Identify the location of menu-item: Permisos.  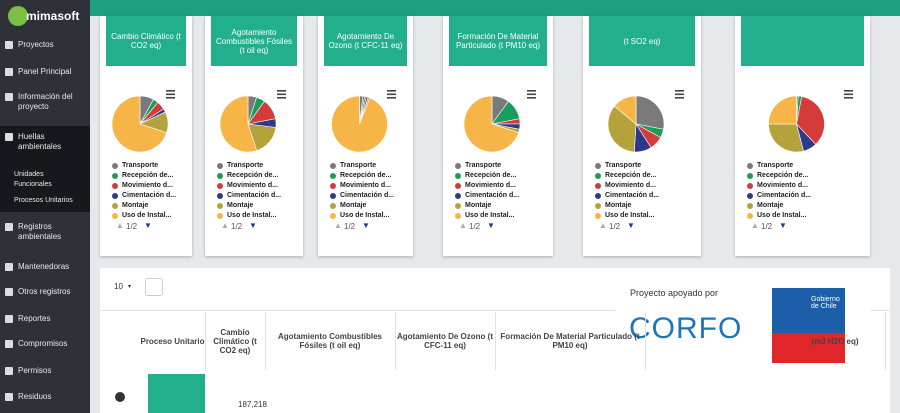
(35, 370).